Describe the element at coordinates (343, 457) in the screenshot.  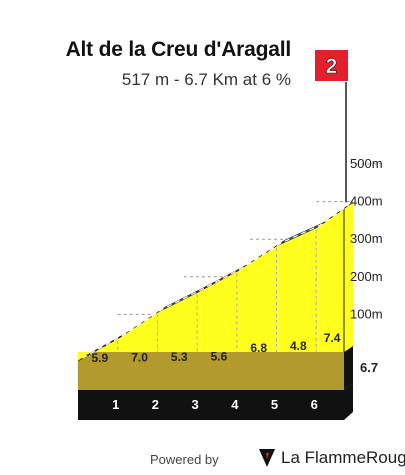
I see `brand-name: La FlammeRouge` at that location.